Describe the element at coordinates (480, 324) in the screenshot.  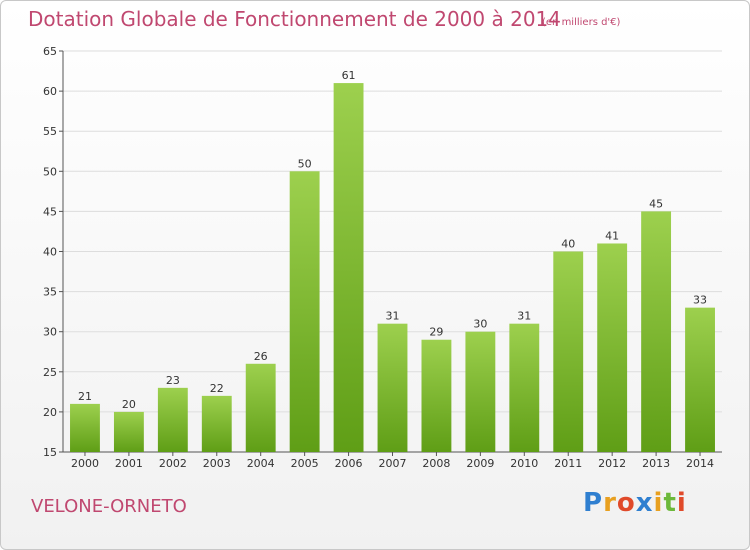
I see `value-label-2009: 30` at that location.